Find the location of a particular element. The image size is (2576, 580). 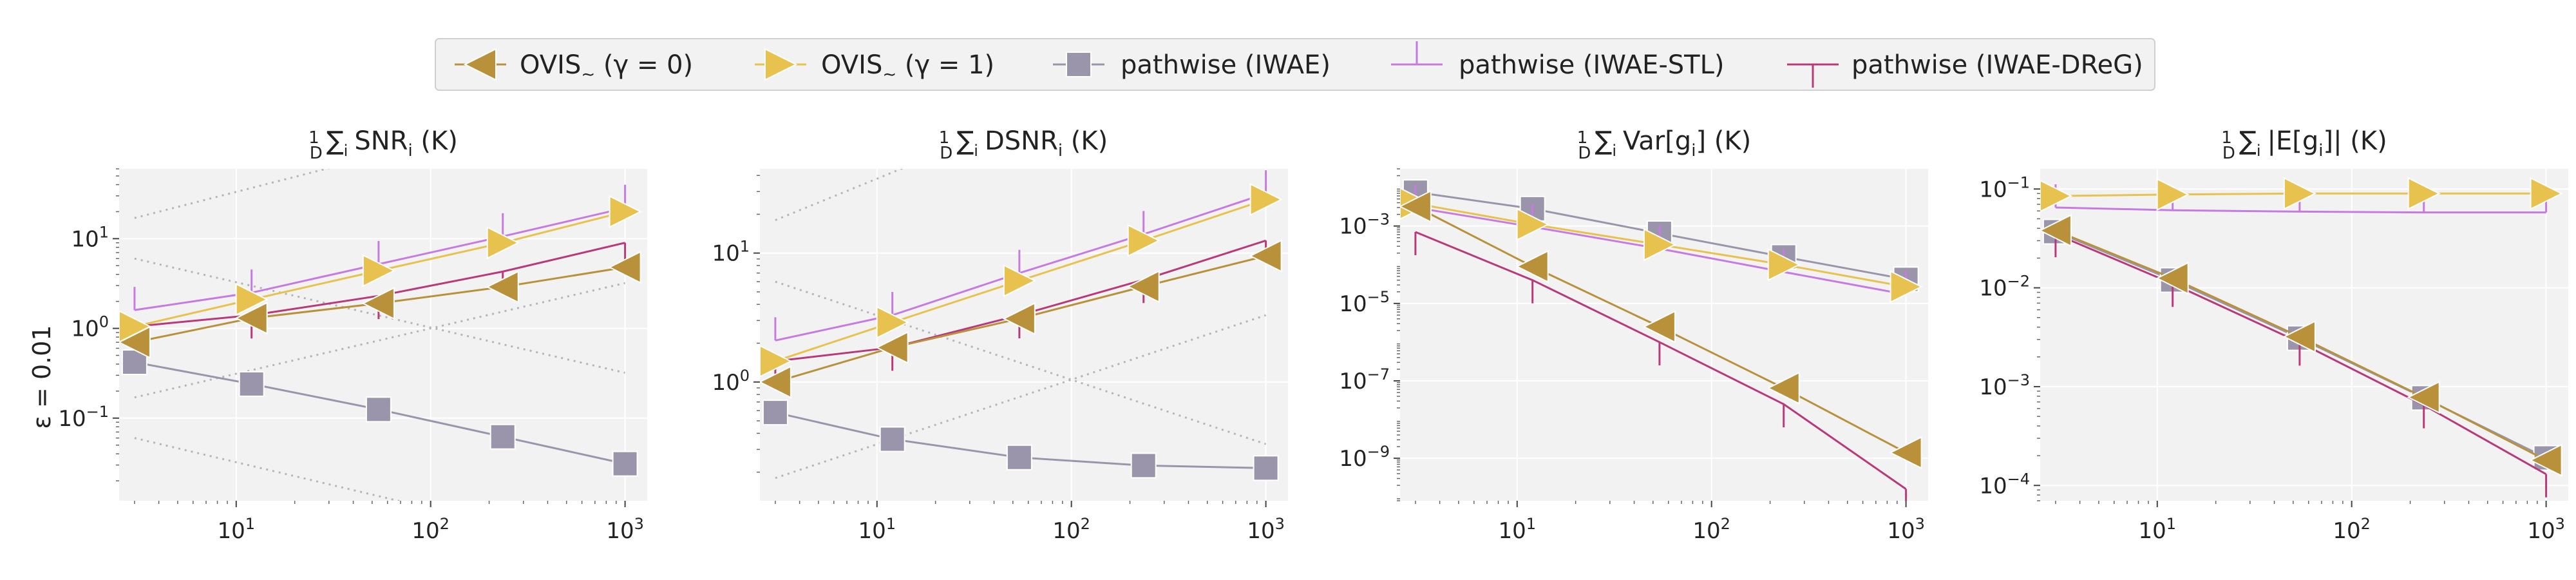

legend-marker-ovis1 is located at coordinates (781, 65).